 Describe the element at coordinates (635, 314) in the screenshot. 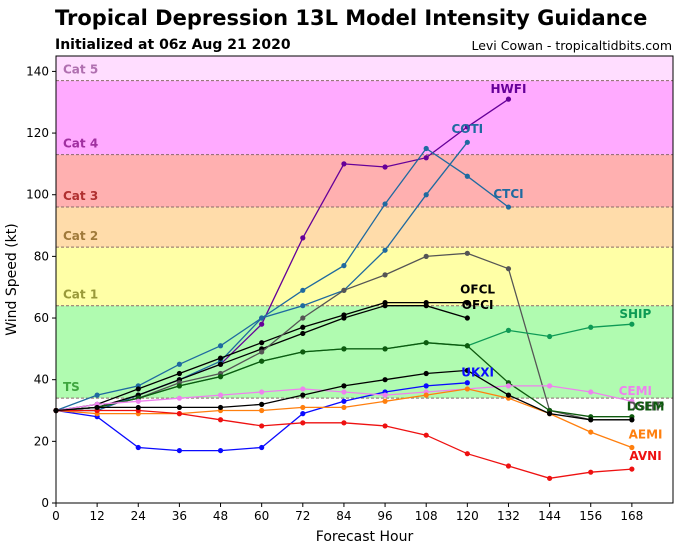

I see `series-label-ship: SHIP` at that location.